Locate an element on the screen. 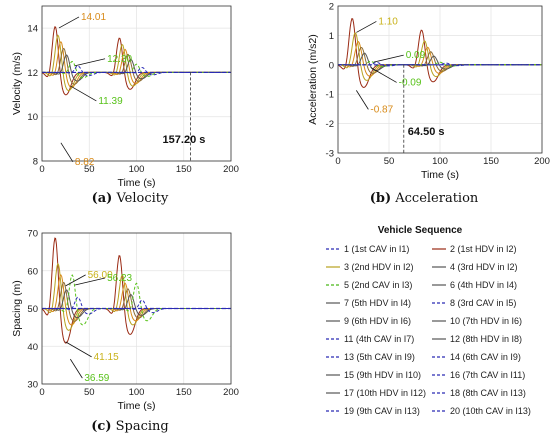  legend-entry: 16 (7th CAV in I11) is located at coordinates (487, 375).